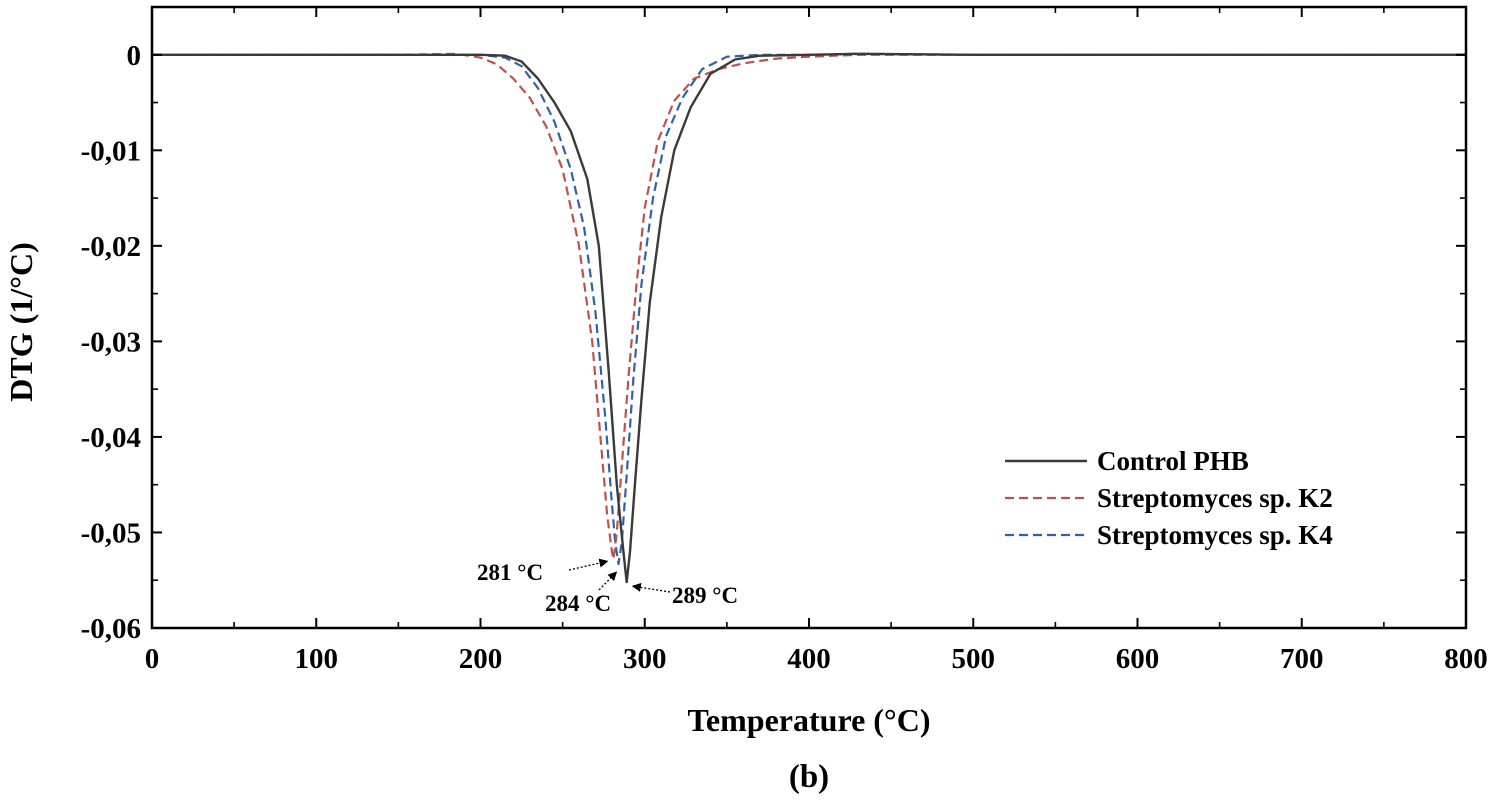 This screenshot has height=805, width=1499. Describe the element at coordinates (317, 659) in the screenshot. I see `x-tick-label: 100` at that location.